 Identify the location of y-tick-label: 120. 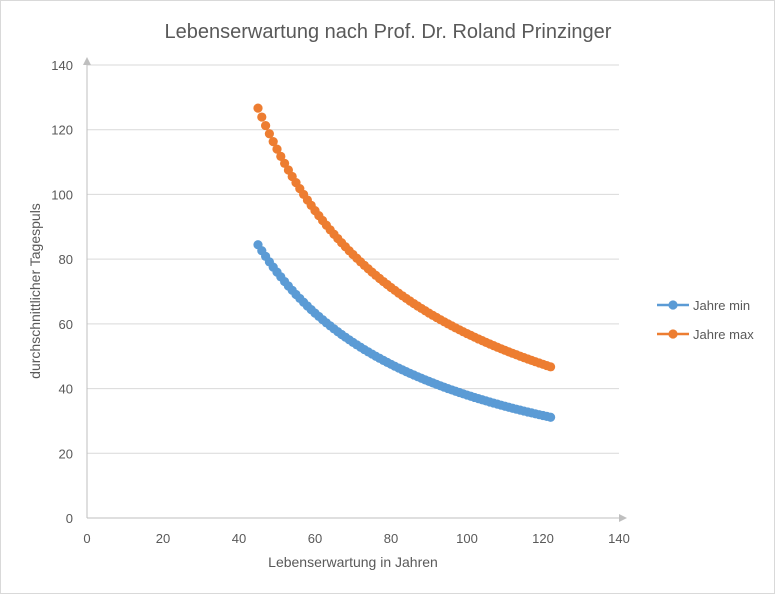
(62, 130).